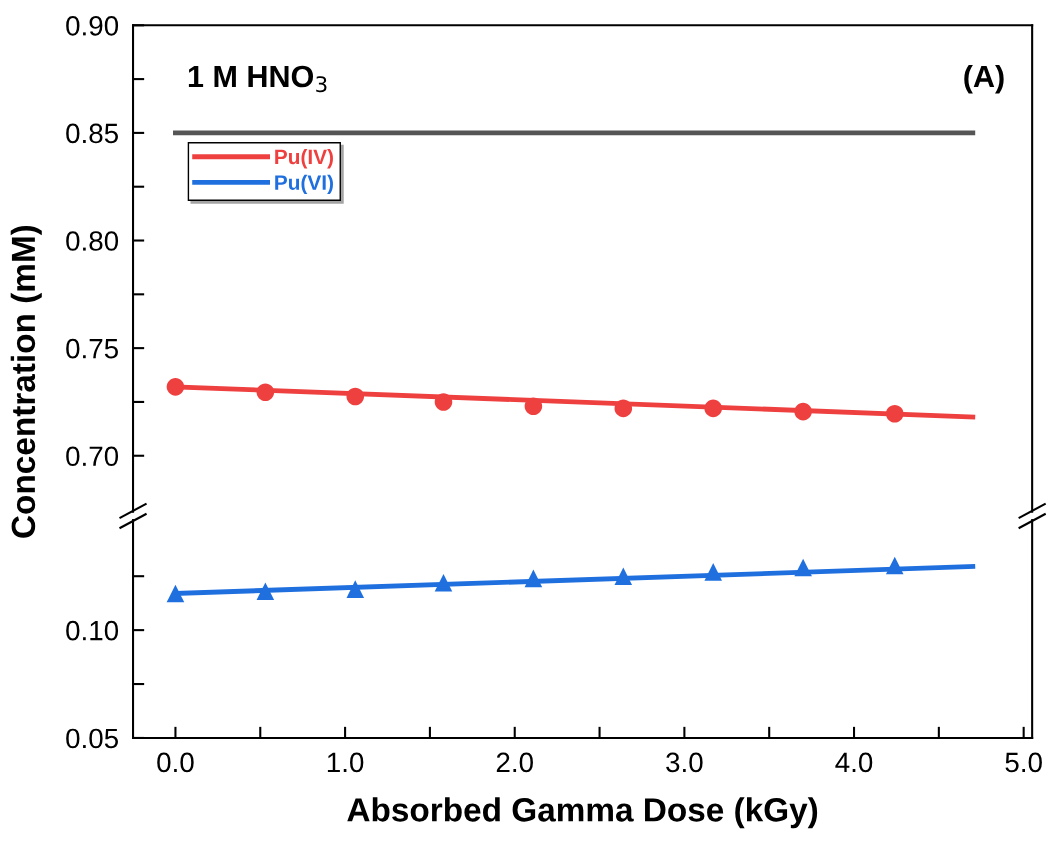  What do you see at coordinates (984, 79) in the screenshot?
I see `annotation: (A)` at bounding box center [984, 79].